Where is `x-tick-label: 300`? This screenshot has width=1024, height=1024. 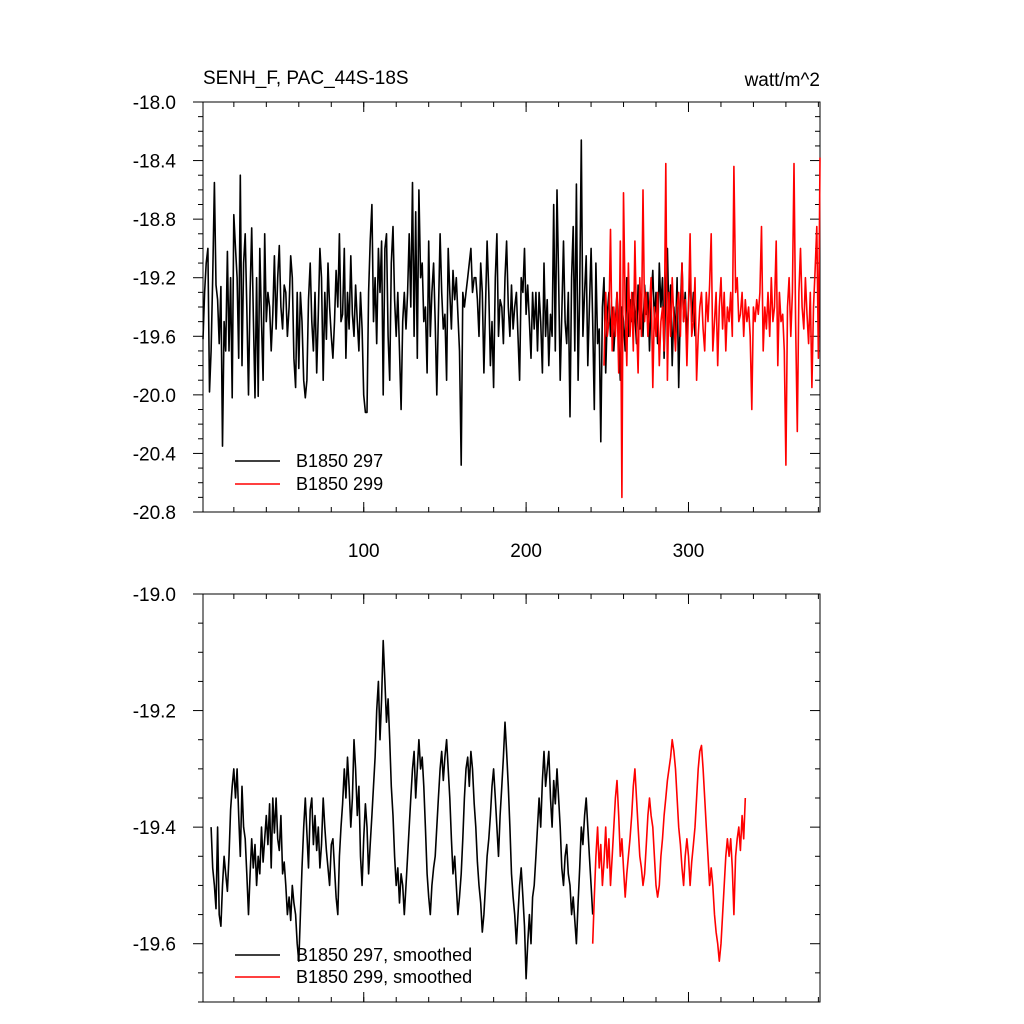
x-tick-label: 300 is located at coordinates (689, 551).